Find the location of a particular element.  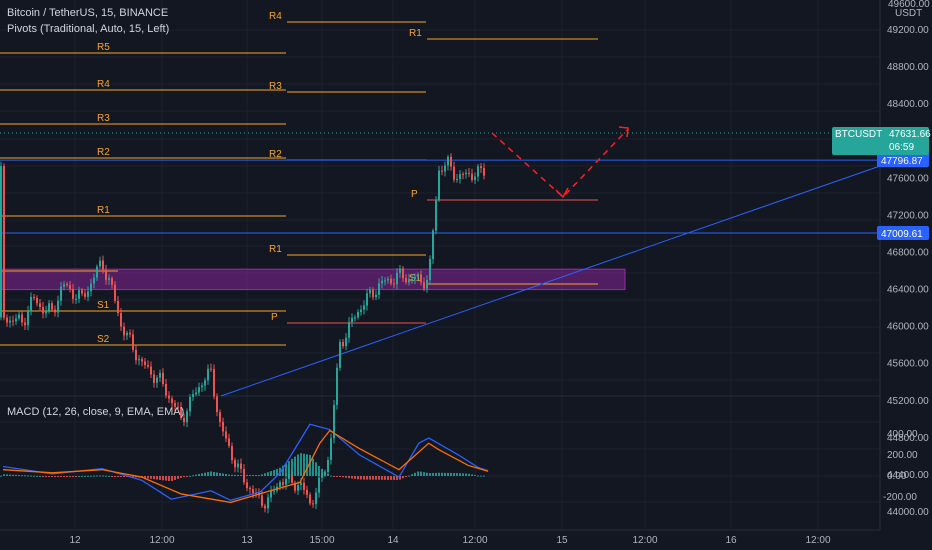

price-tick-label: 45600.00 is located at coordinates (908, 364).